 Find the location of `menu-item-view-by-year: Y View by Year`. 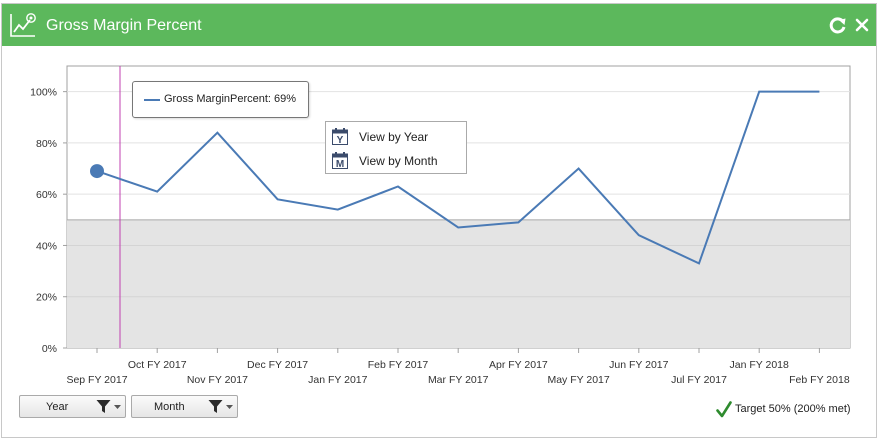

menu-item-view-by-year: Y View by Year is located at coordinates (396, 136).